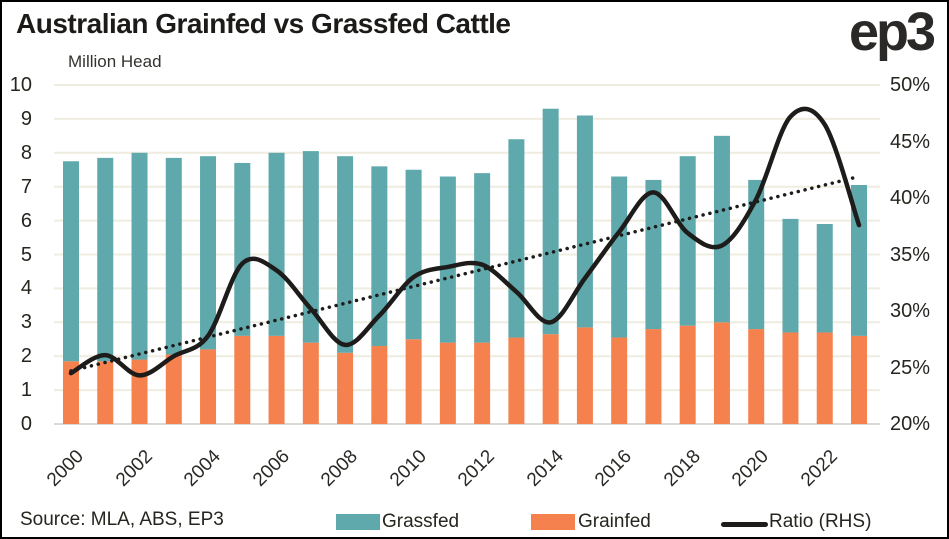 This screenshot has width=949, height=539. I want to click on left-axis-tick-label: 2, so click(26, 356).